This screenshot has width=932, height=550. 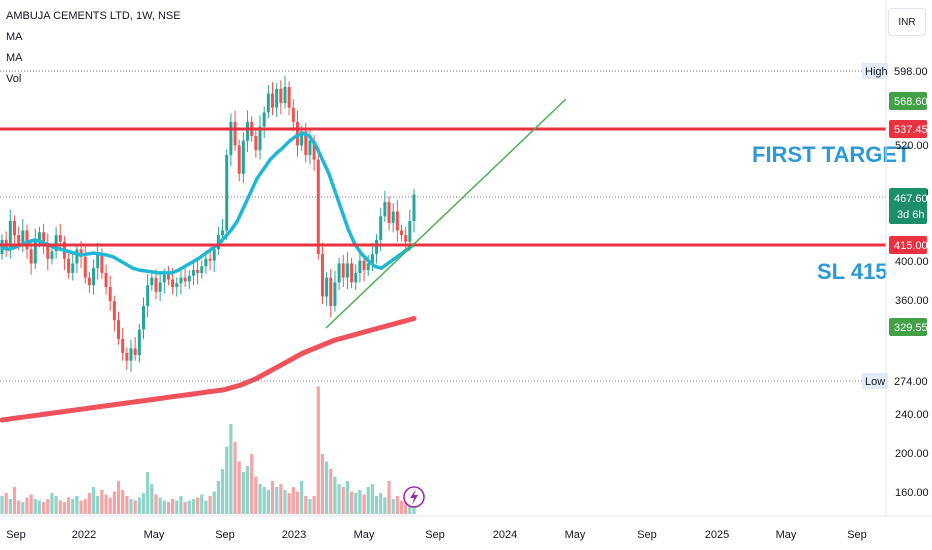 What do you see at coordinates (907, 22) in the screenshot?
I see `currency-button: INR` at bounding box center [907, 22].